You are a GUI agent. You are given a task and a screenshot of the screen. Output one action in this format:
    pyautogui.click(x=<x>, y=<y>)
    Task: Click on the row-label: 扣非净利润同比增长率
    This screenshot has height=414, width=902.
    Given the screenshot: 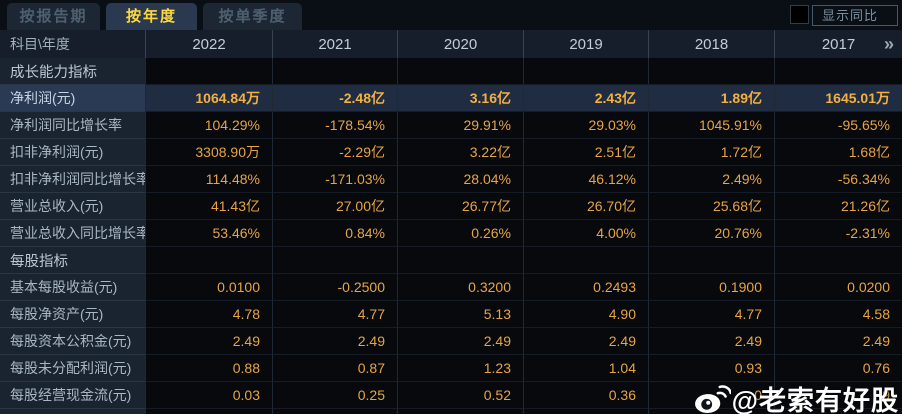 What is the action you would take?
    pyautogui.click(x=72, y=179)
    